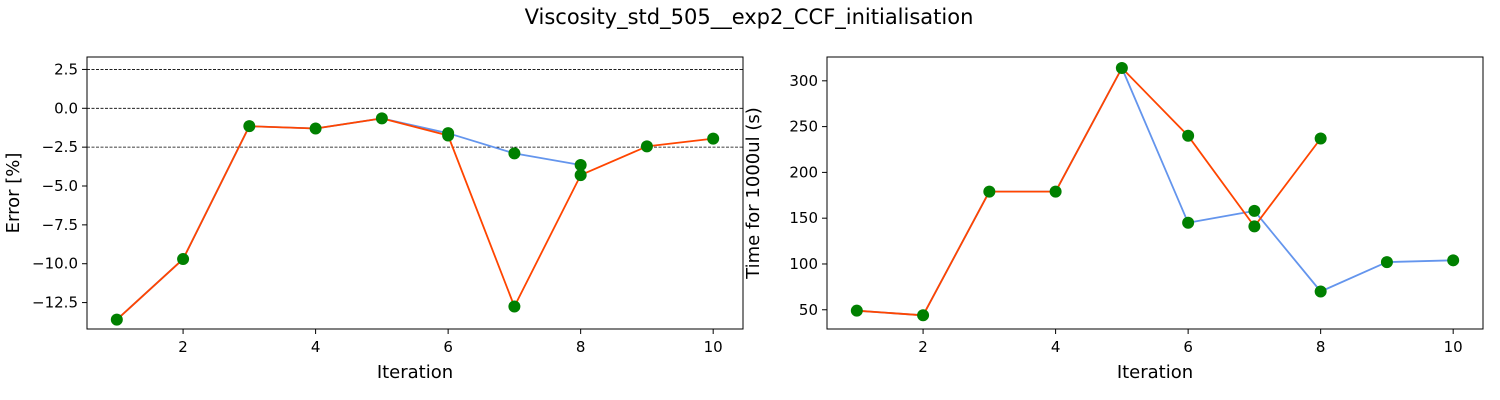  I want to click on y-tick-label: −5.0, so click(60, 186).